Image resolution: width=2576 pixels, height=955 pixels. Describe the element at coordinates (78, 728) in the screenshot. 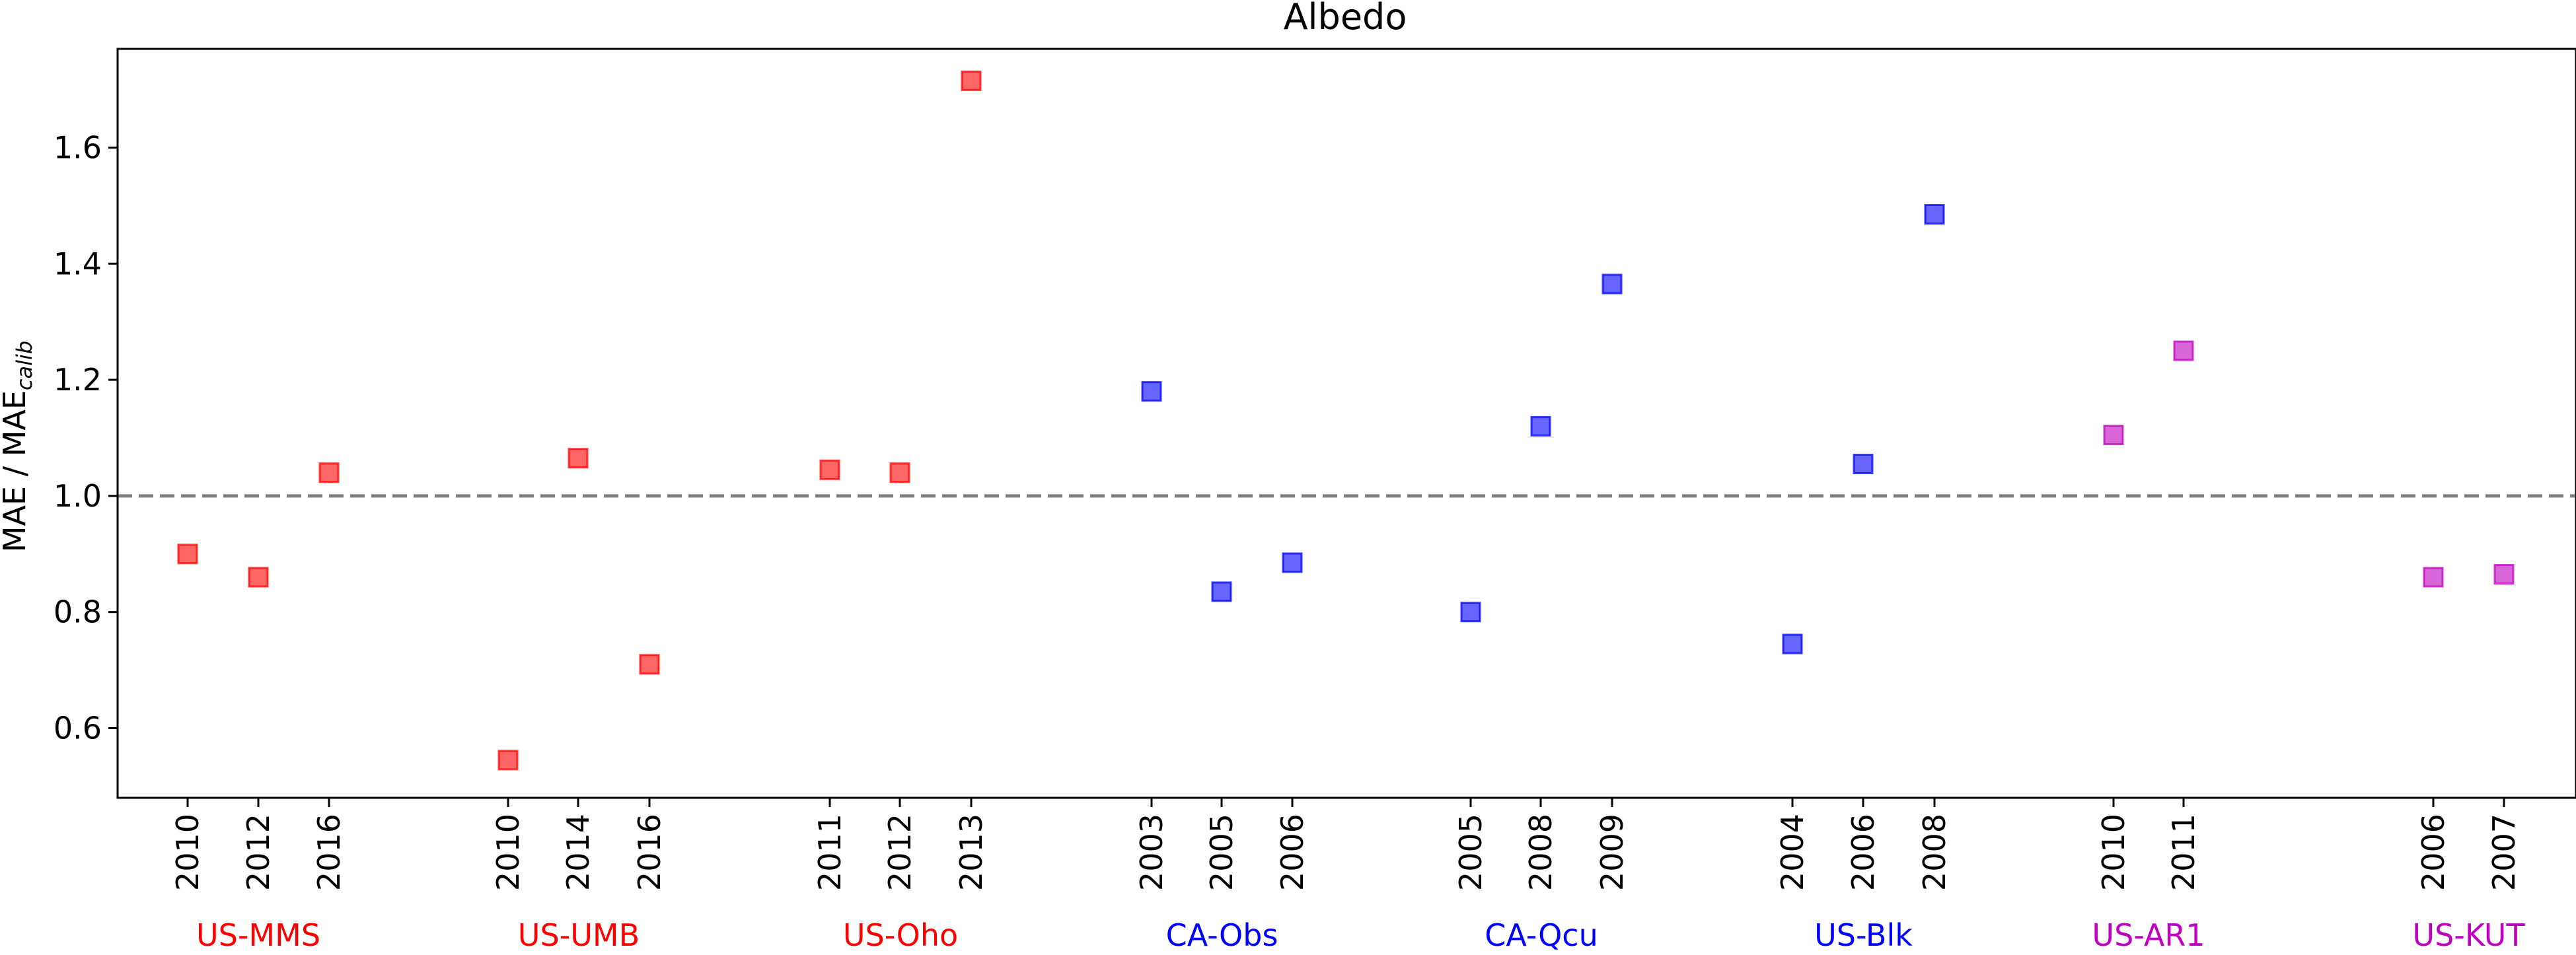

I see `y-tick-label: 0.6` at that location.